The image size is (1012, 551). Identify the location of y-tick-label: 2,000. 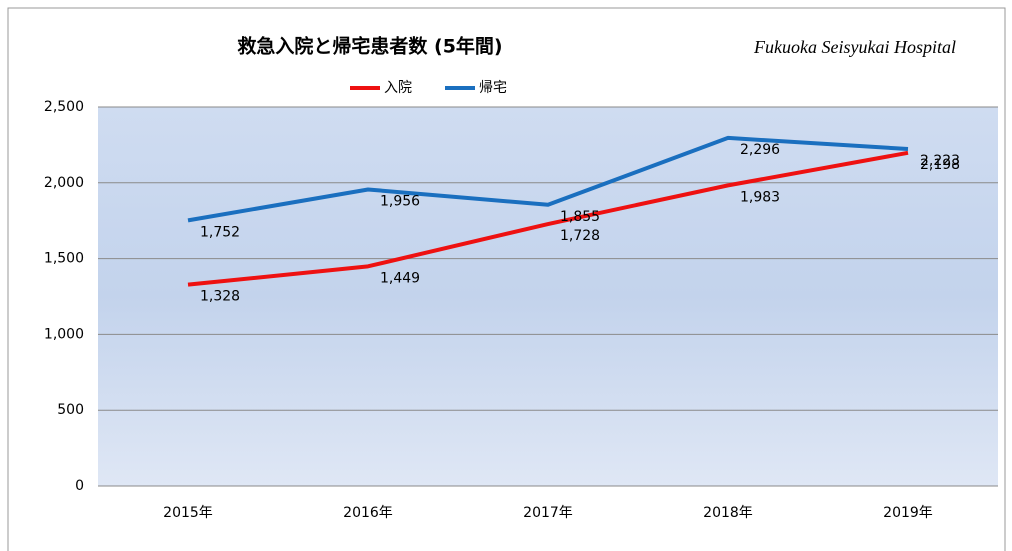
(64, 183).